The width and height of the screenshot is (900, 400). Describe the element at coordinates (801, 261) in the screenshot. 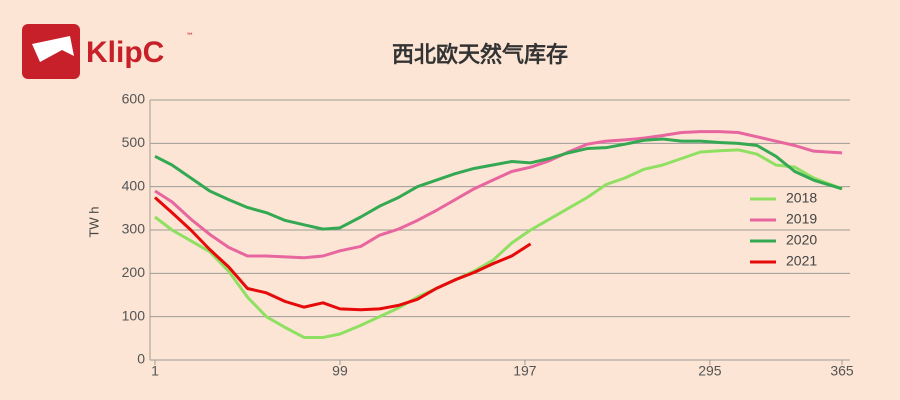

I see `legend-label: 2021` at that location.